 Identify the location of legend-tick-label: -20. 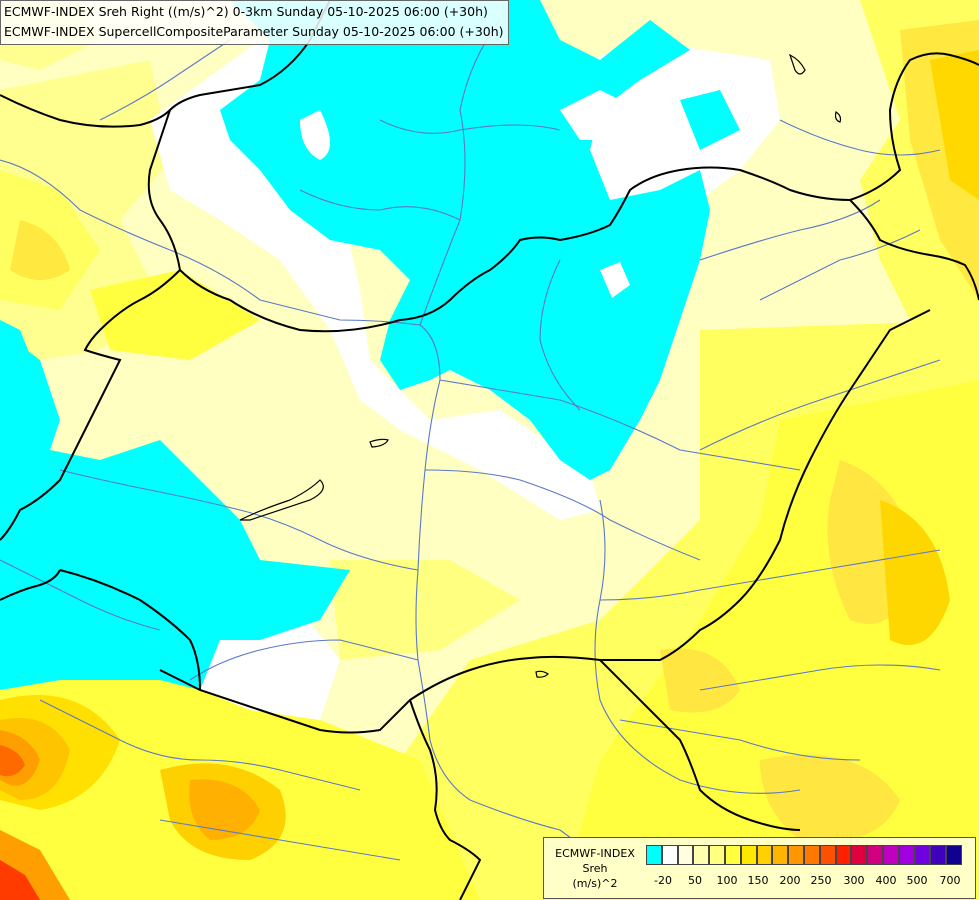
(663, 880).